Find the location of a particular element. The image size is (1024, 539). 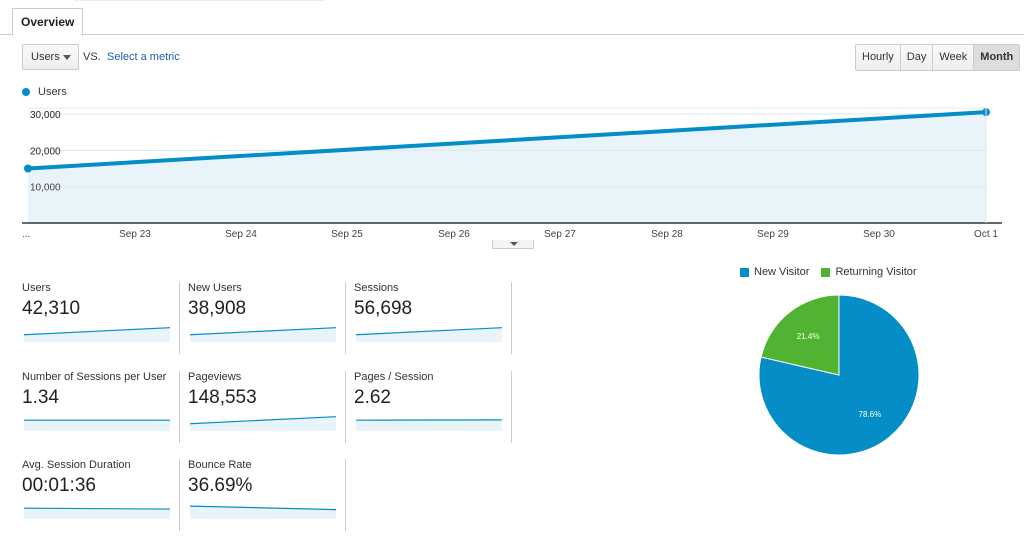

metric-tile: New Users 38,908 is located at coordinates (267, 318).